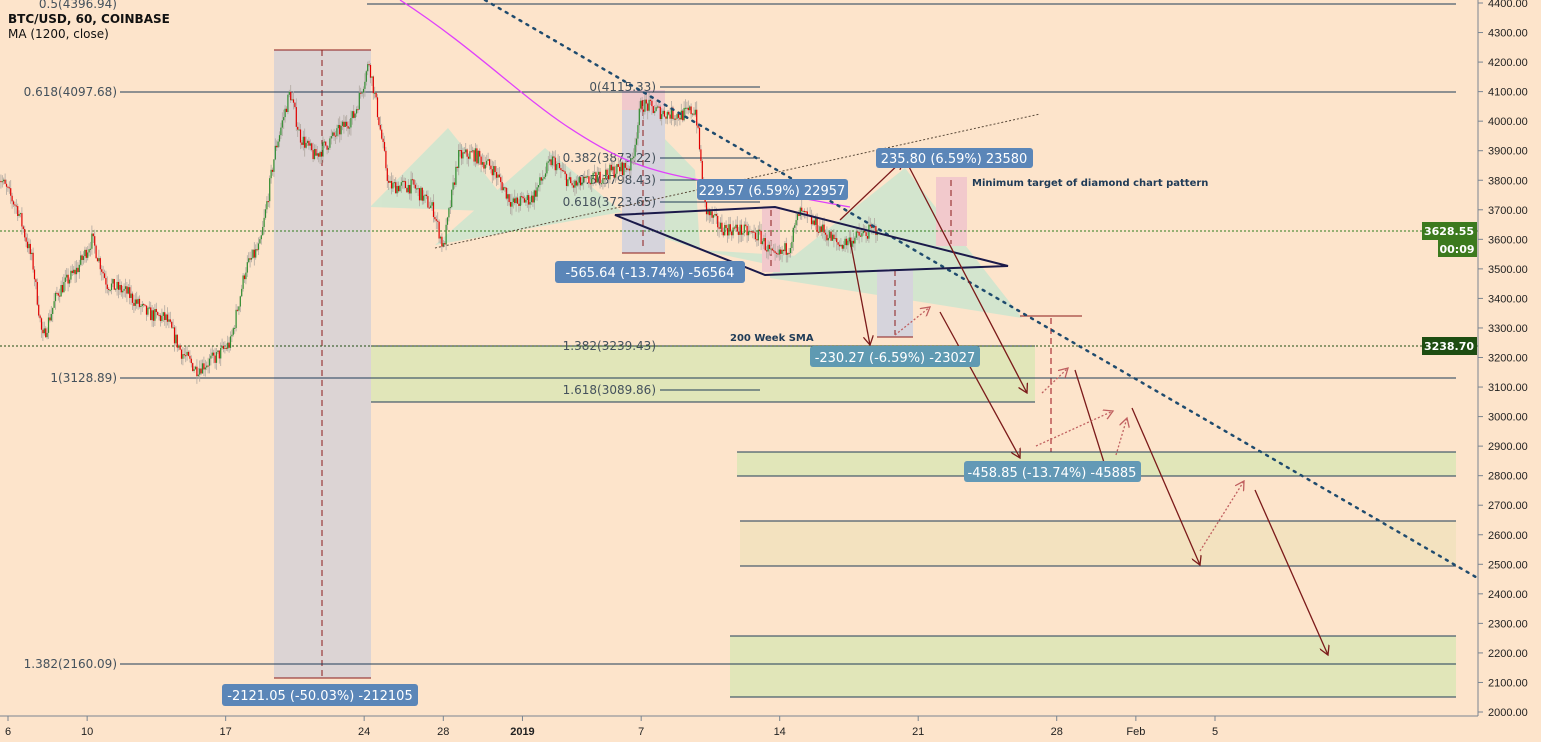  Describe the element at coordinates (1449, 346) in the screenshot. I see `sma-price: 3238.70` at that location.